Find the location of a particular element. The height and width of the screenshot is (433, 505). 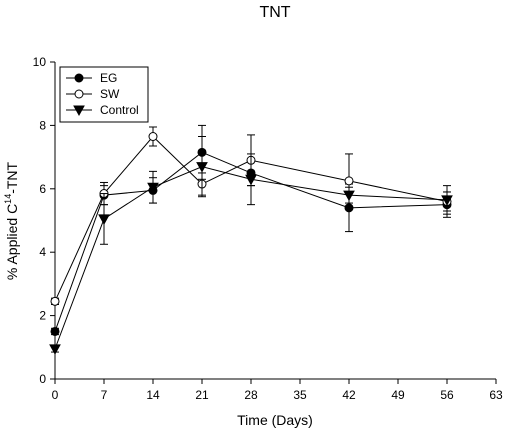

legend-item-eg: EG is located at coordinates (91, 78).